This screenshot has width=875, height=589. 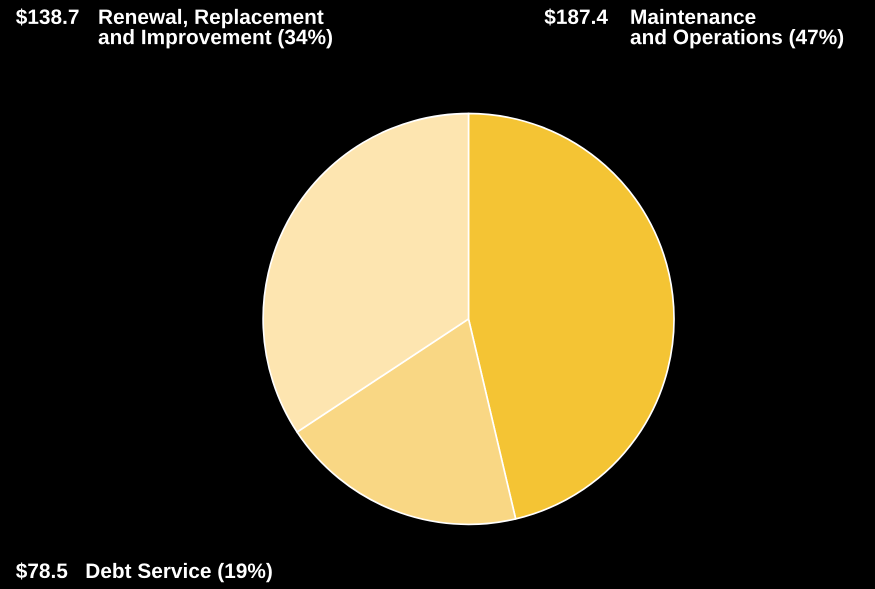 What do you see at coordinates (215, 28) in the screenshot?
I see `slice-label: Renewal, Replacement and Improvement (34%)` at bounding box center [215, 28].